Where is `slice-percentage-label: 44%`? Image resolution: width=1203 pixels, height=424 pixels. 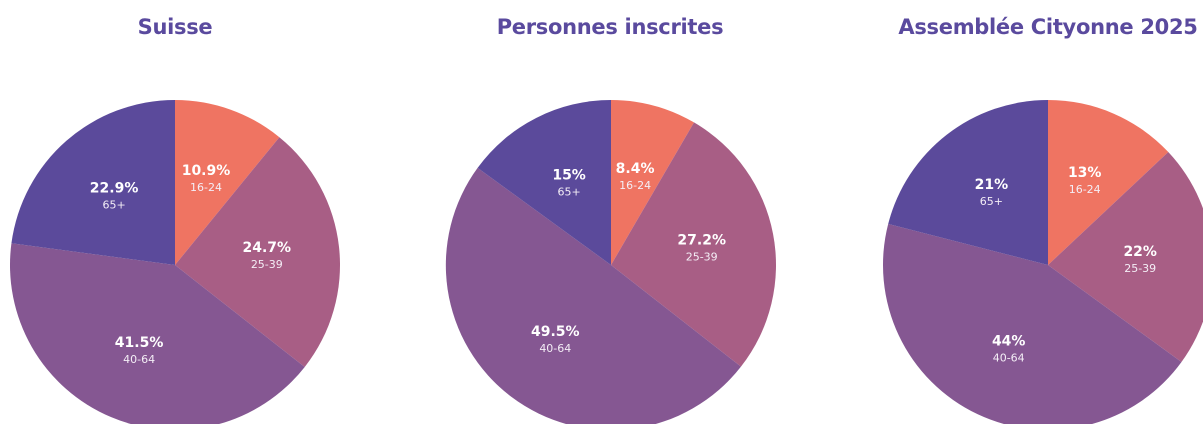 slice-percentage-label: 44% is located at coordinates (1009, 342).